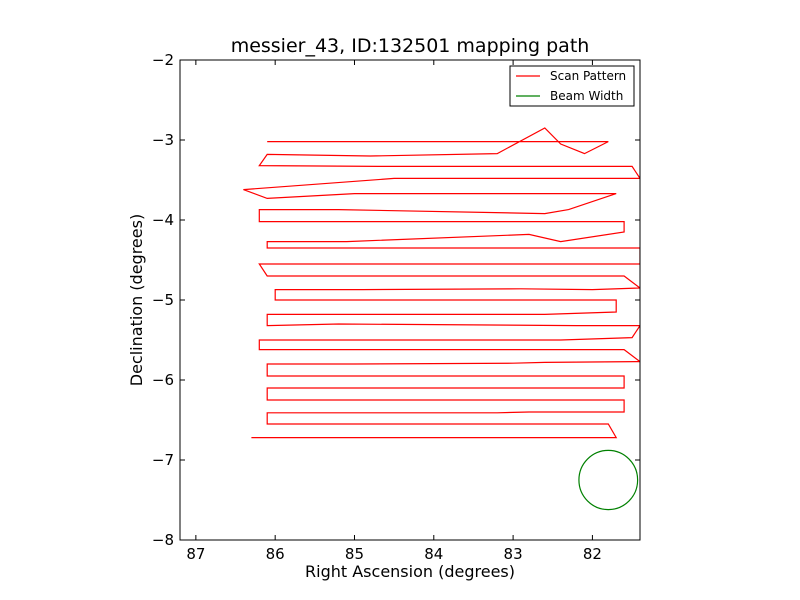  I want to click on y-tick-label: −6, so click(163, 380).